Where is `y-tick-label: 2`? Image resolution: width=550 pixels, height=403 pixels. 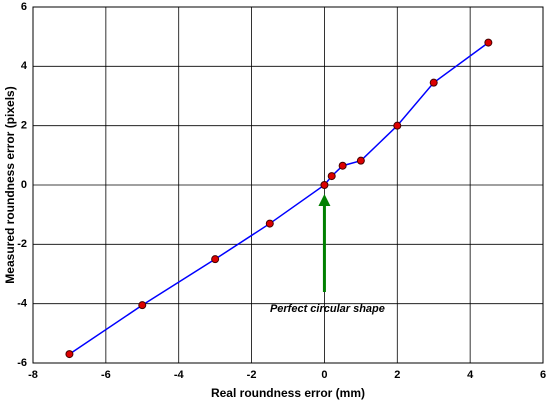
y-tick-label: 2 is located at coordinates (24, 126).